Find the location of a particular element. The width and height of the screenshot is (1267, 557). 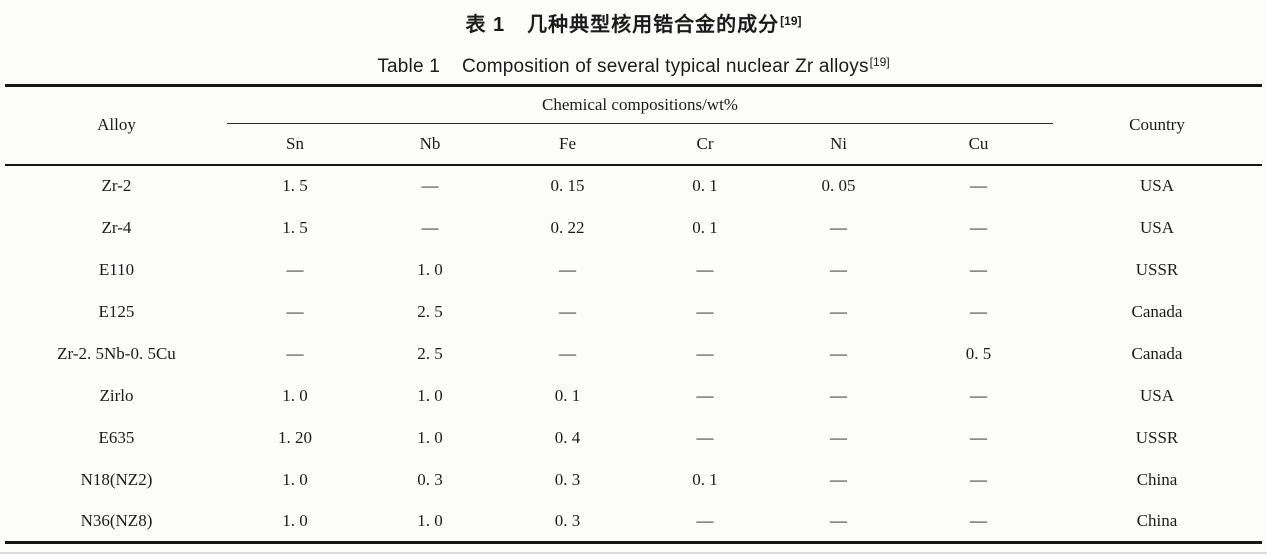

caption-chinese: 表 1 几种典型核用锆合金的成分[19] is located at coordinates (633, 23).